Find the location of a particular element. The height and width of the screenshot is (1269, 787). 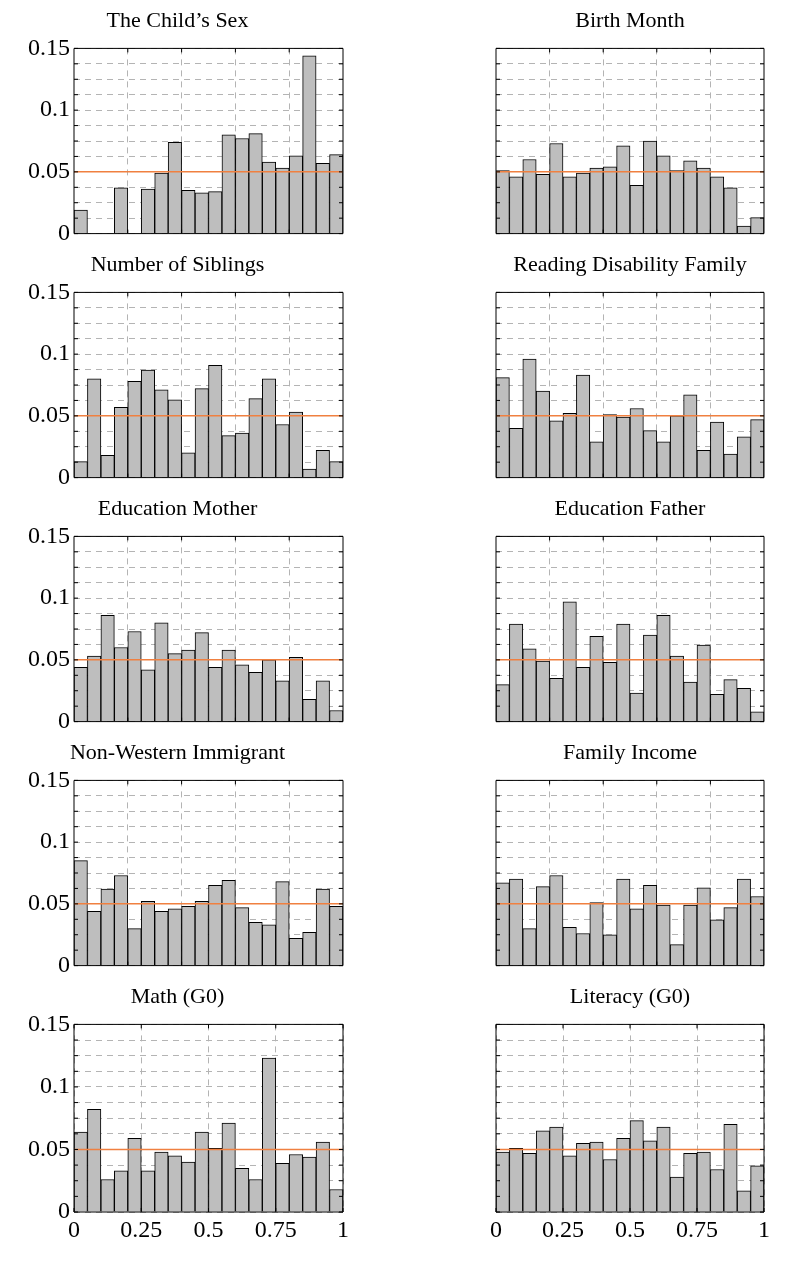

chart-title: Birth Month is located at coordinates (630, 19).